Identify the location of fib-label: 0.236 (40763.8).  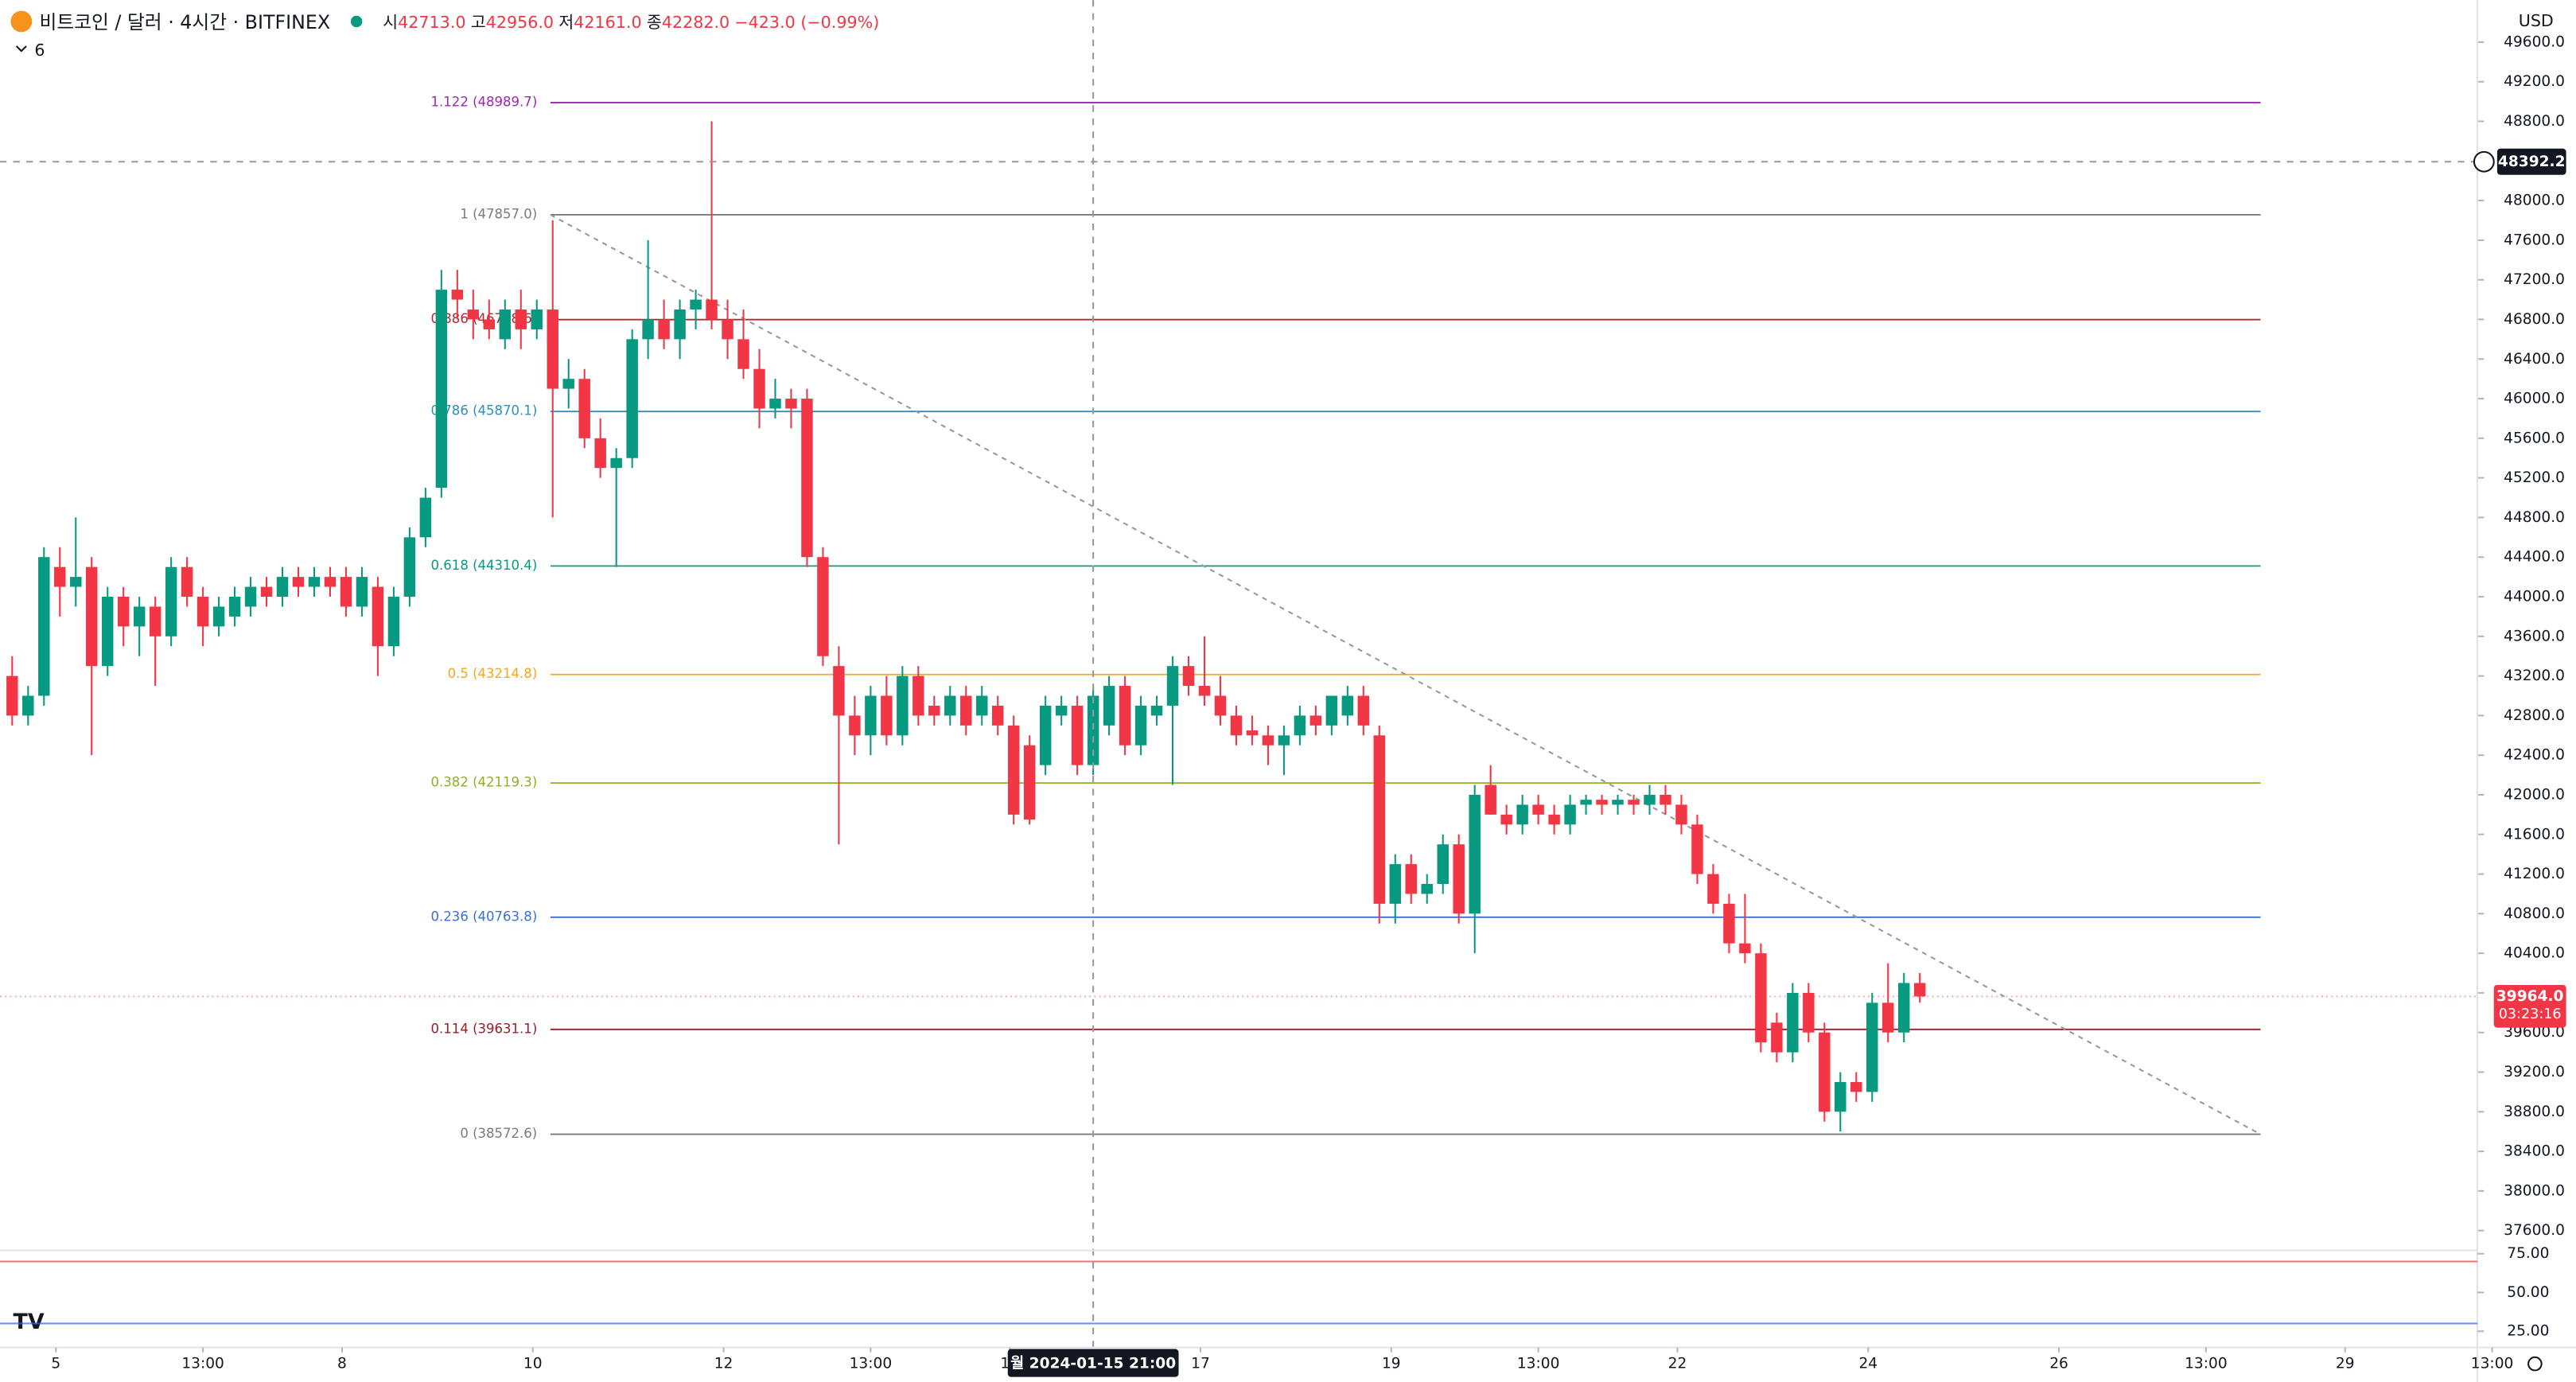
(485, 916).